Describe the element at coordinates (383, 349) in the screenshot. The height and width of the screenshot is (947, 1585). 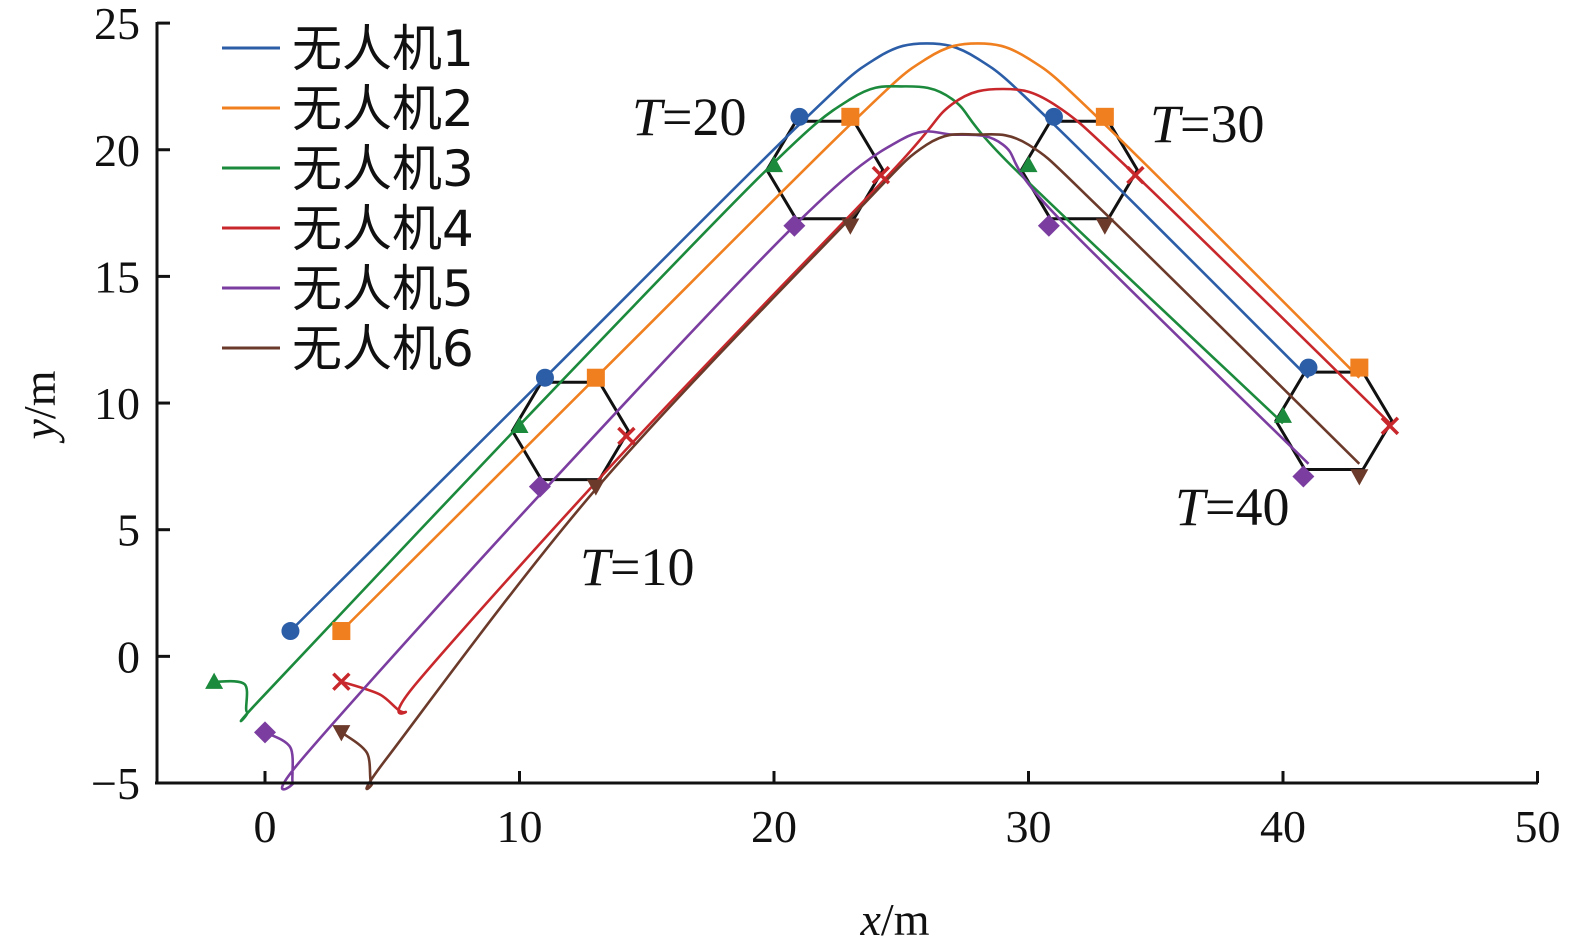
I see `legend-label-6: 无人机6` at that location.